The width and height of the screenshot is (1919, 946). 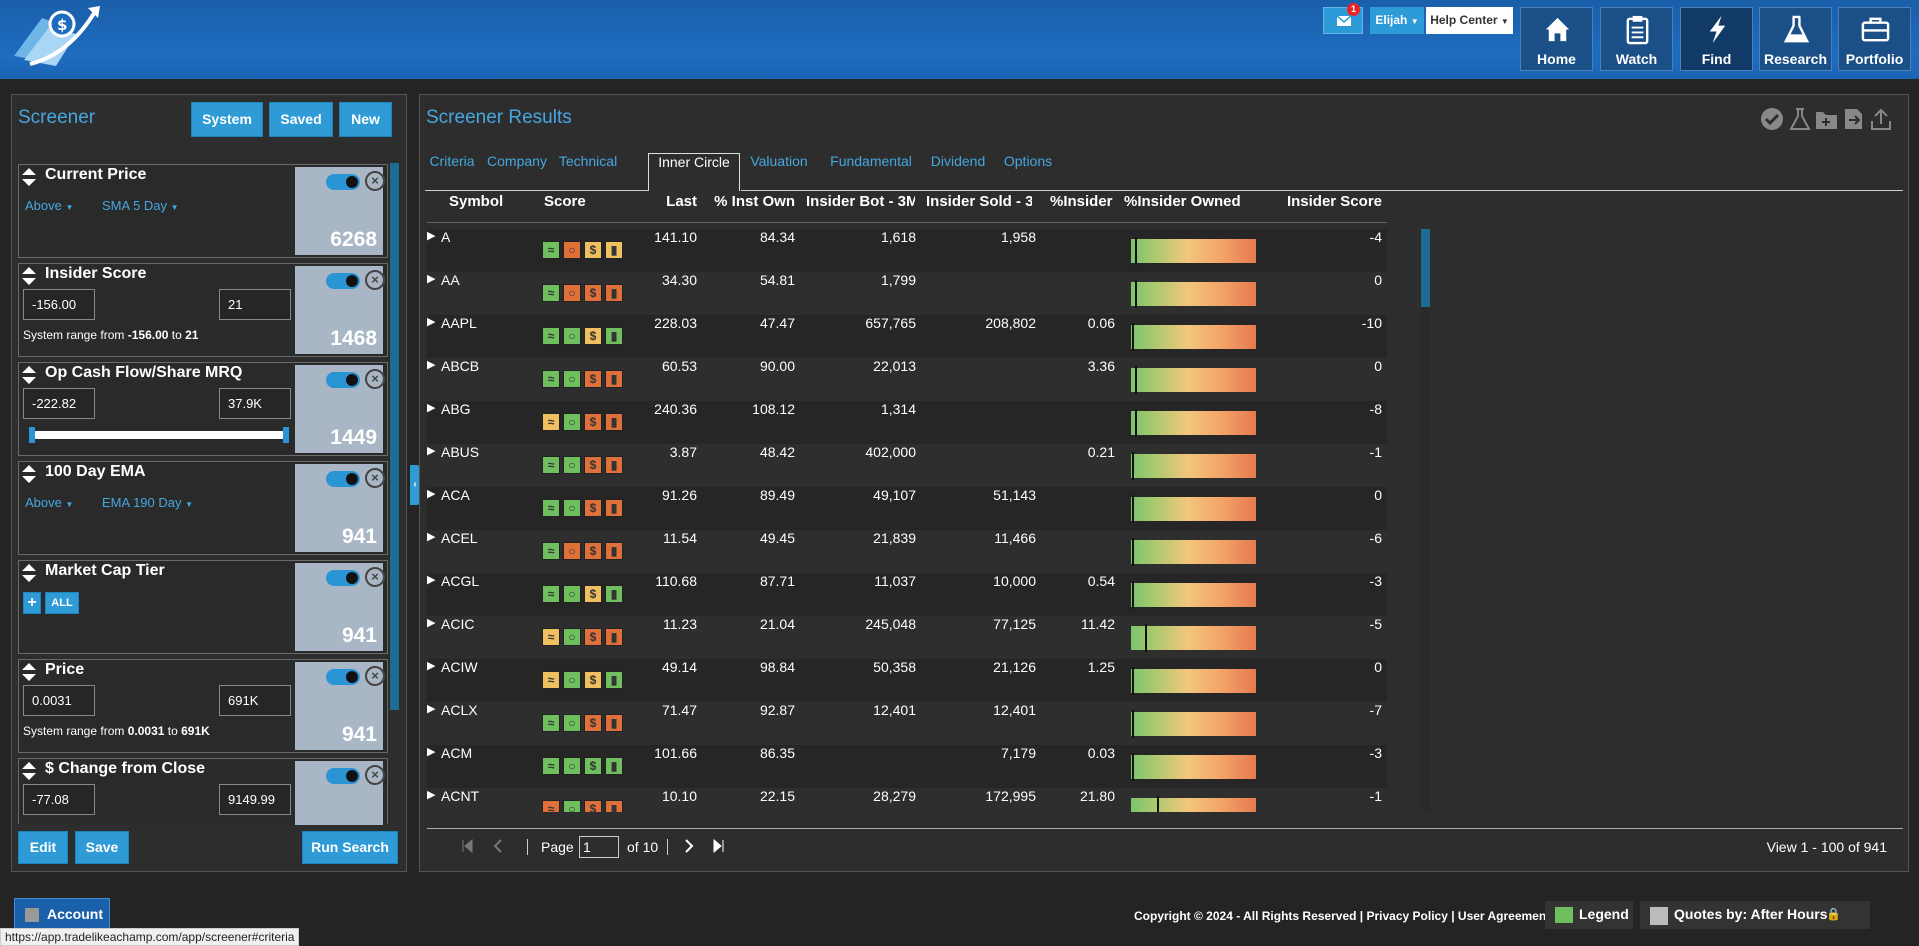 I want to click on cell-symbol: AA, so click(x=450, y=280).